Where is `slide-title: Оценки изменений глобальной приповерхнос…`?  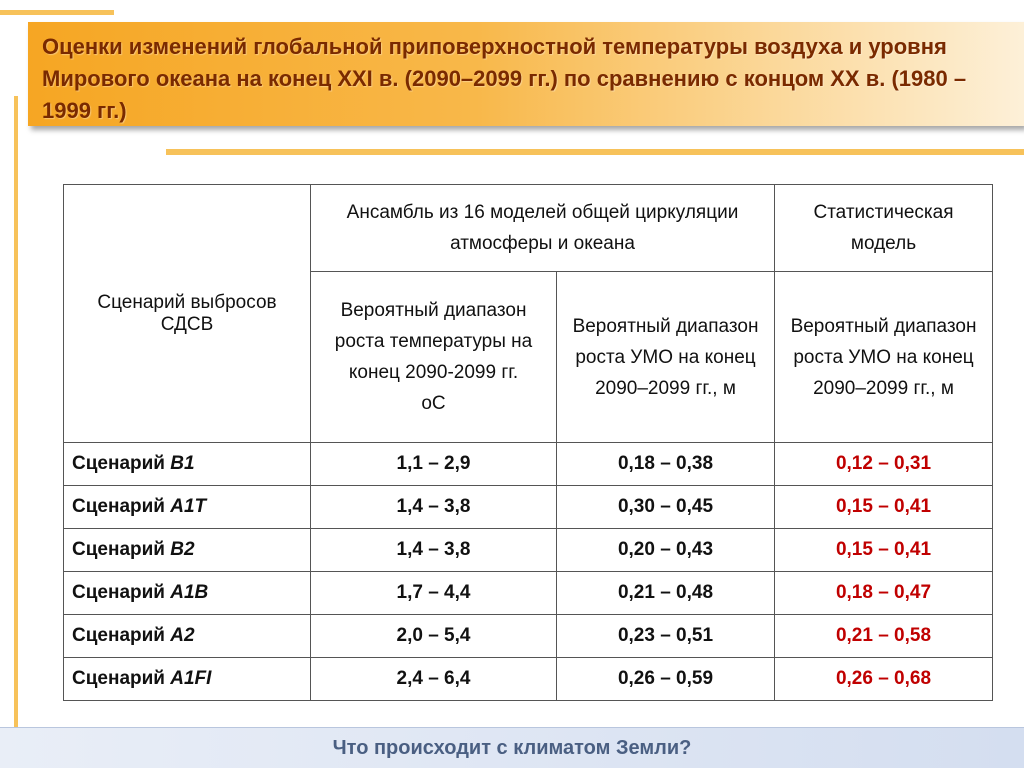
slide-title: Оценки изменений глобальной приповерхнос… is located at coordinates (504, 78).